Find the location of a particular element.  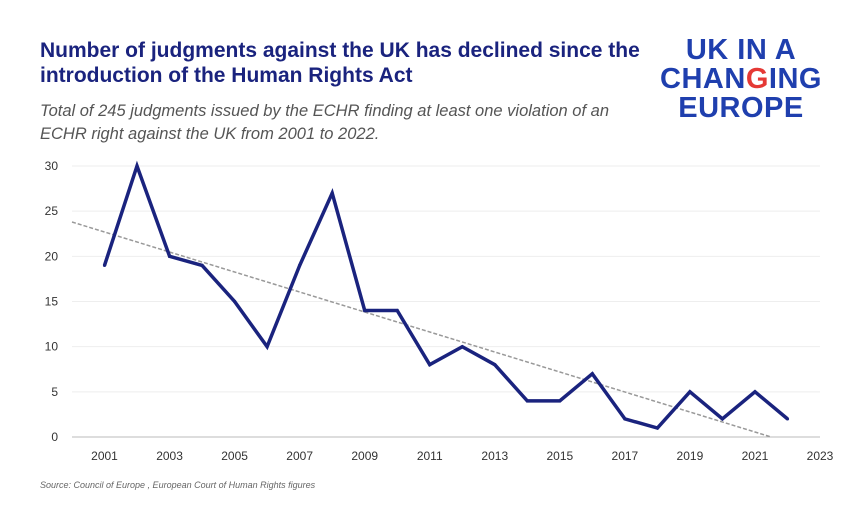

y-tick-label: 20 is located at coordinates (52, 256).